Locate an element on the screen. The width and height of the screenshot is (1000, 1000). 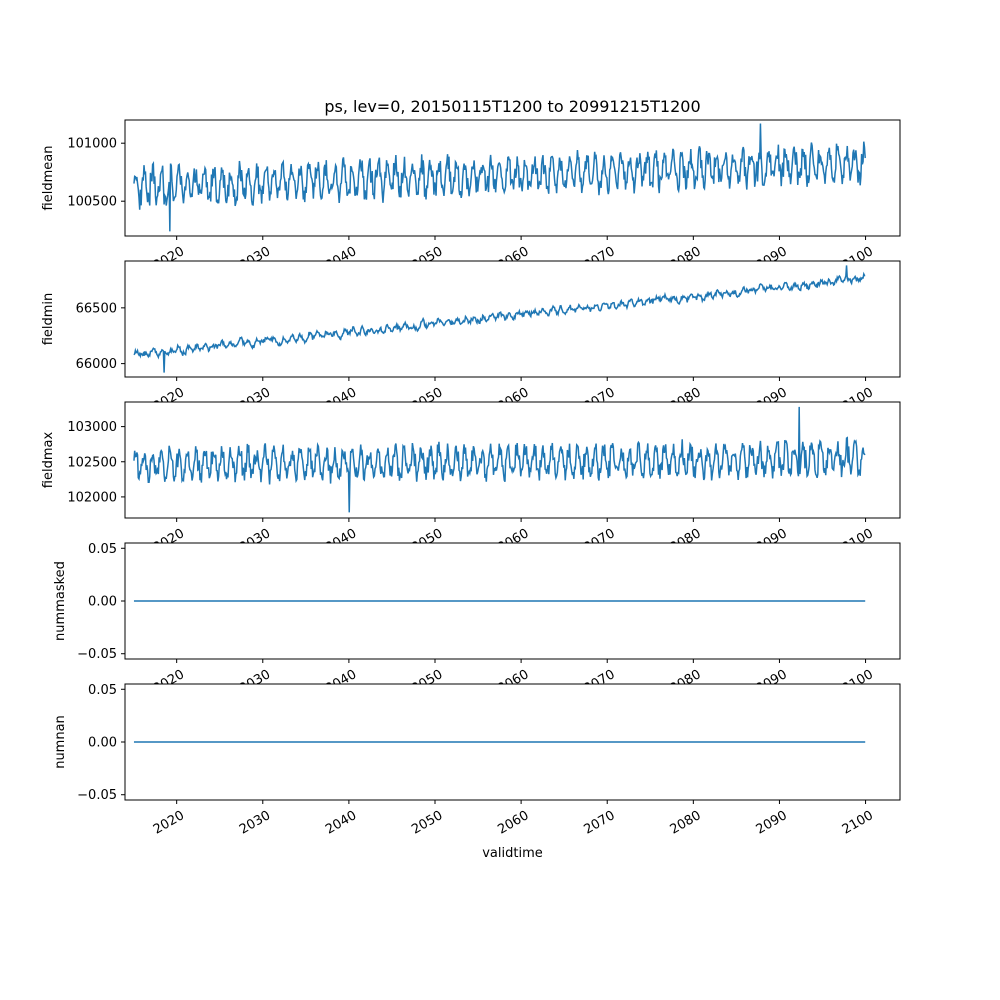
series-line-fieldmax is located at coordinates (499, 459).